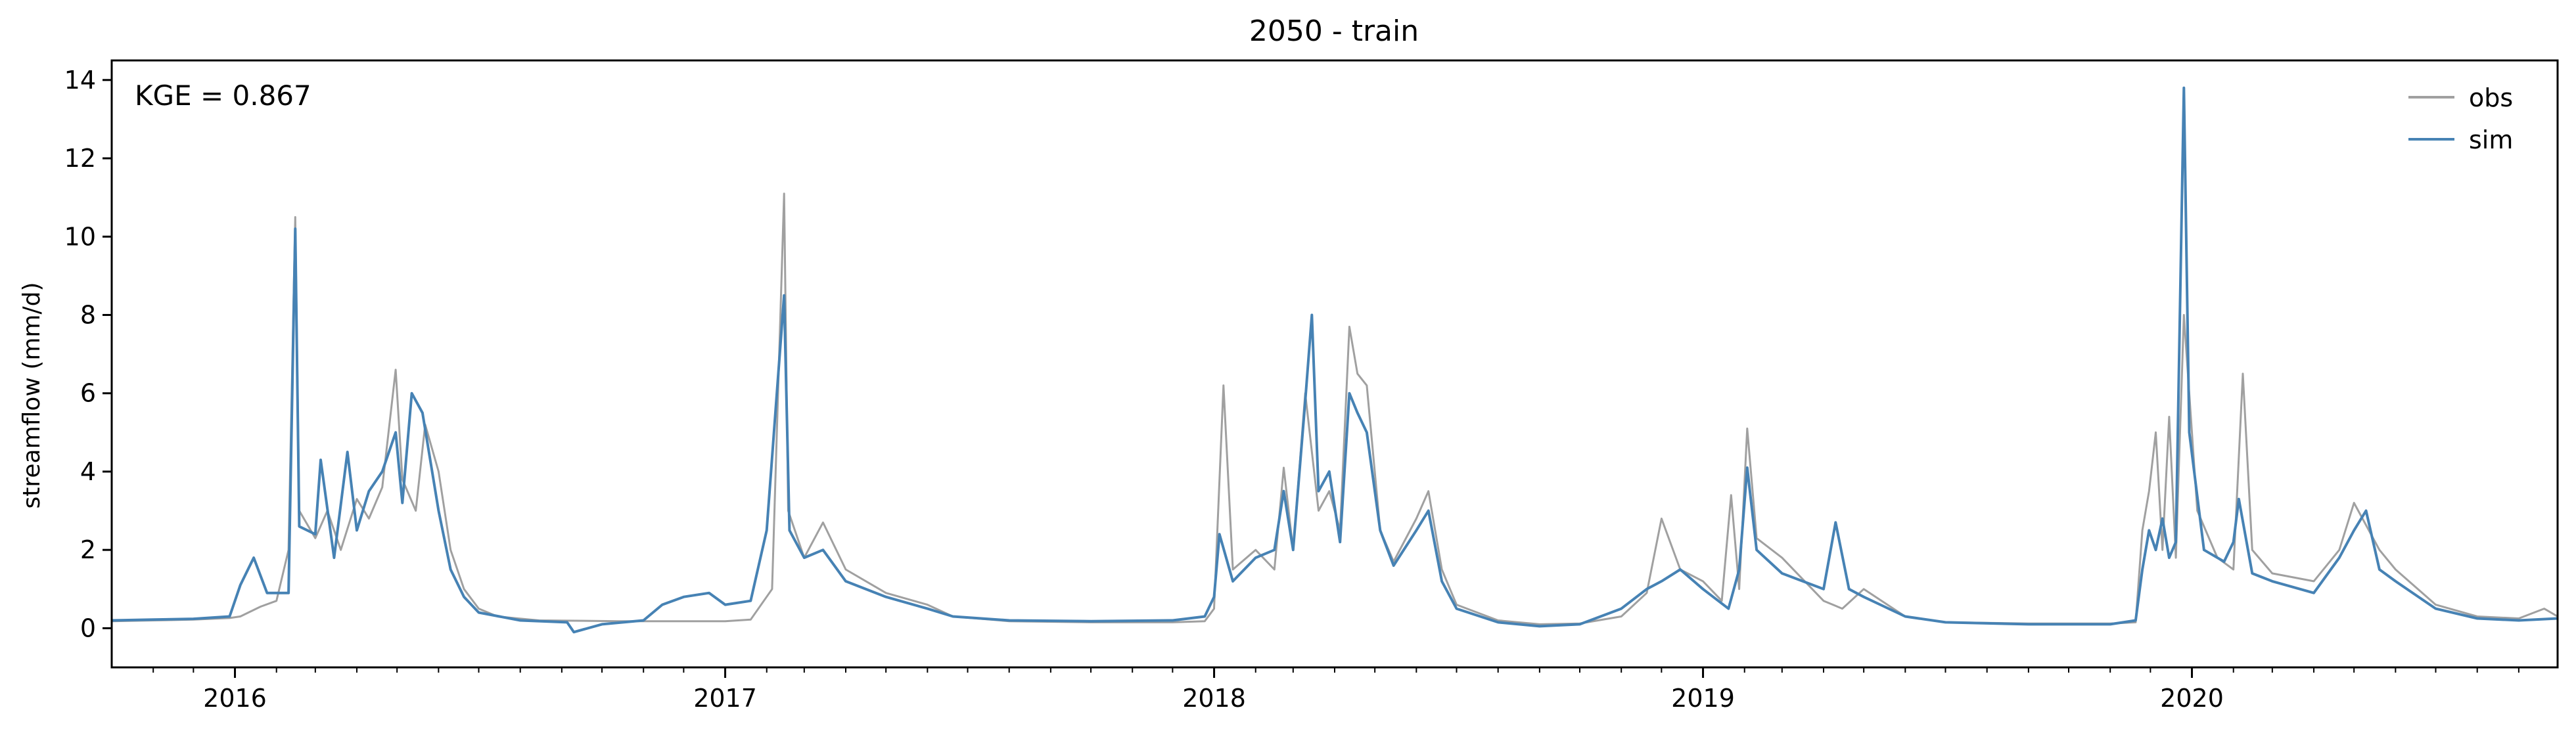 This screenshot has width=2576, height=737. I want to click on x-axis: 2016 2017 2018 2019 2020, so click(1335, 690).